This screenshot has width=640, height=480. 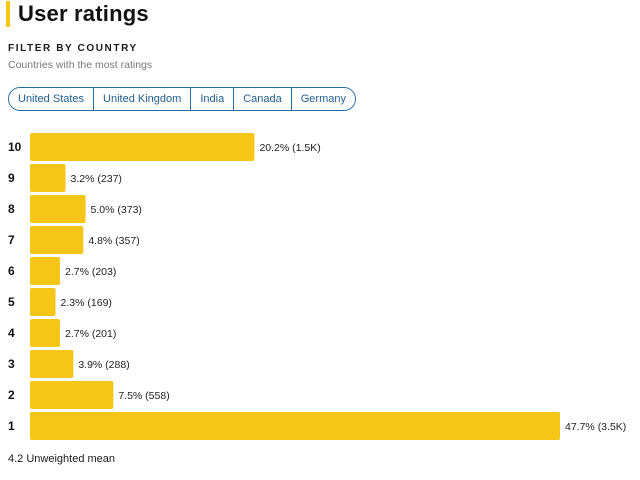 I want to click on title-accent-bar, so click(x=8, y=14).